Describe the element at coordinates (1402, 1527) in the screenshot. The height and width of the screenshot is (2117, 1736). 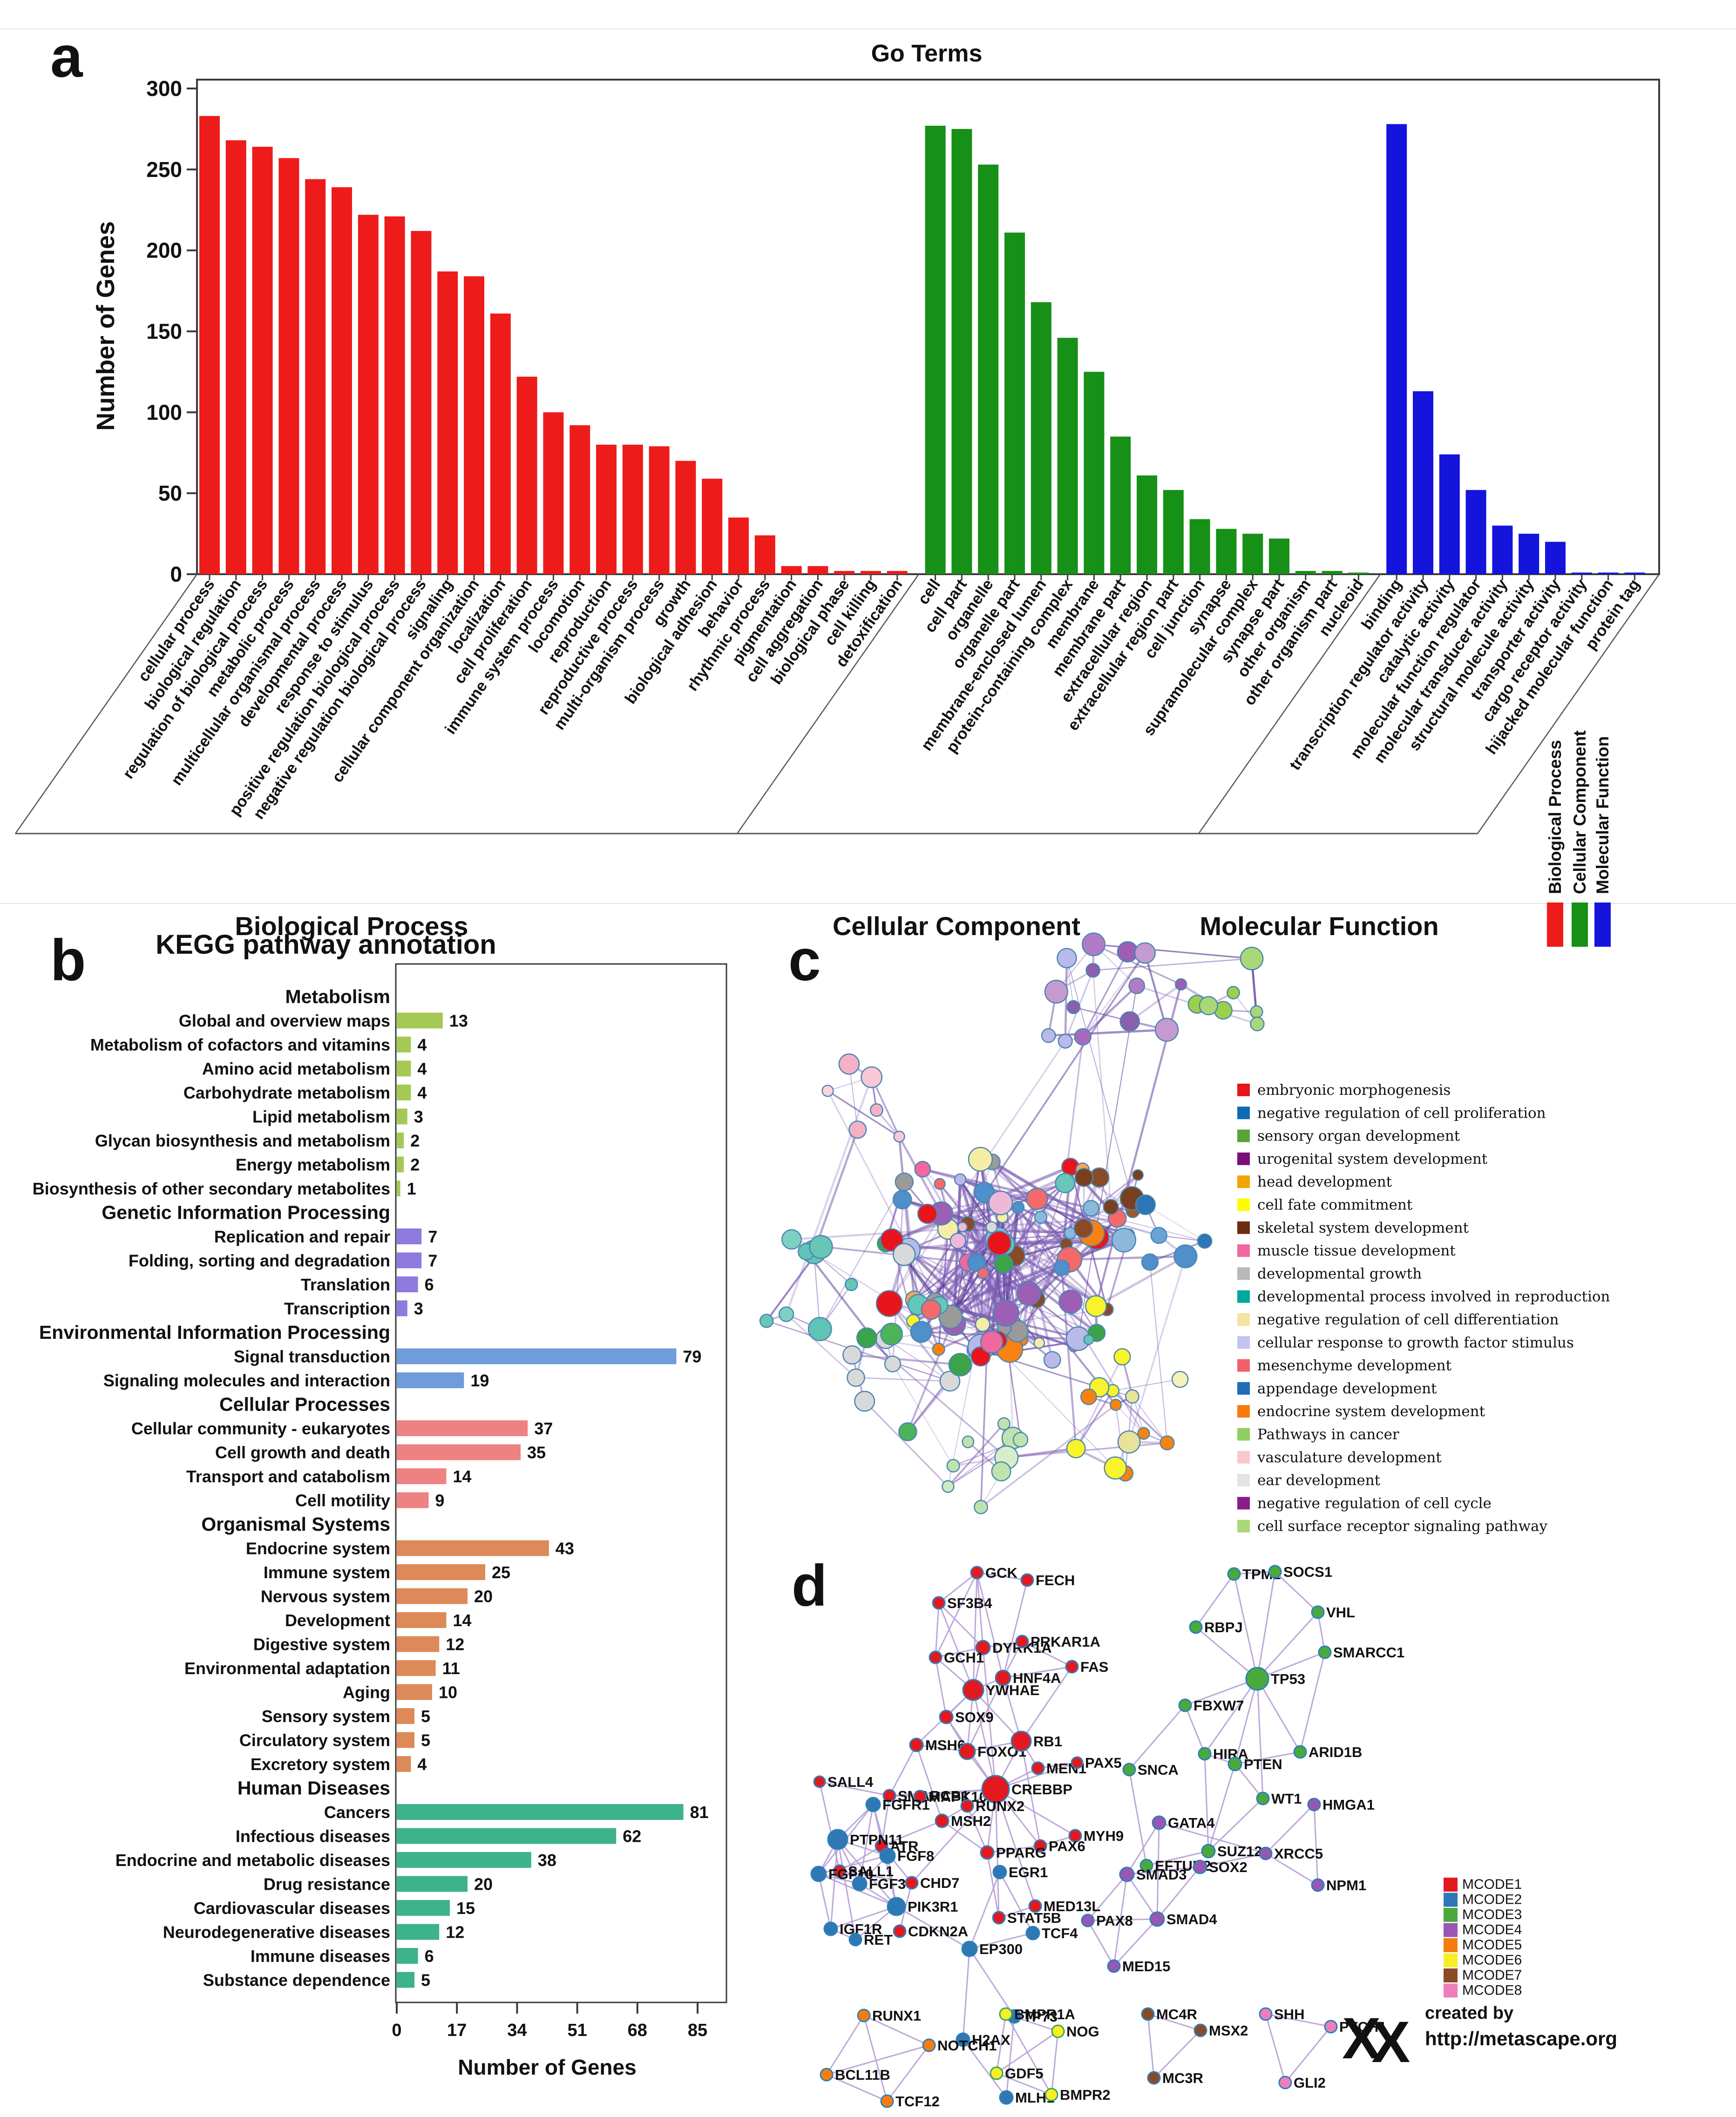
I see `network-legend-label: cell surface receptor signaling pathway` at that location.